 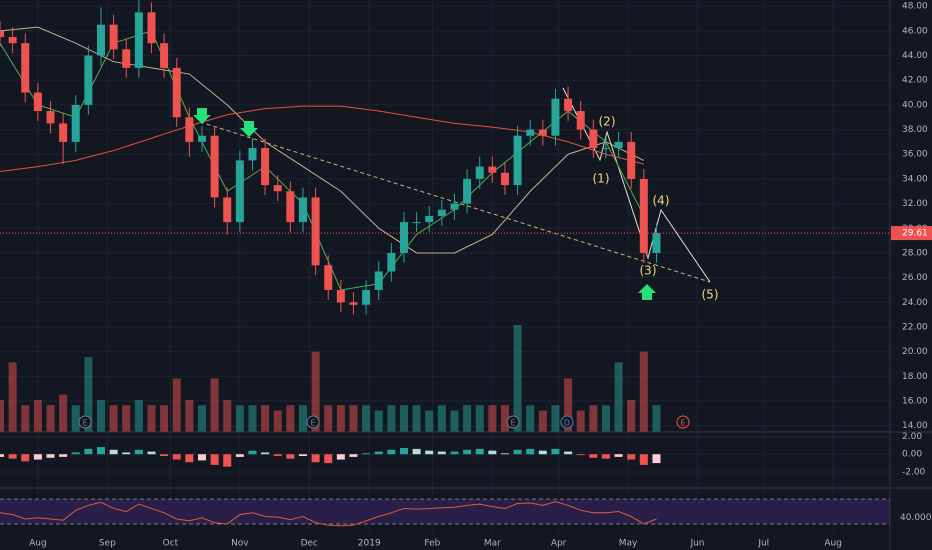 What do you see at coordinates (915, 155) in the screenshot?
I see `y-tick-label: 36.00` at bounding box center [915, 155].